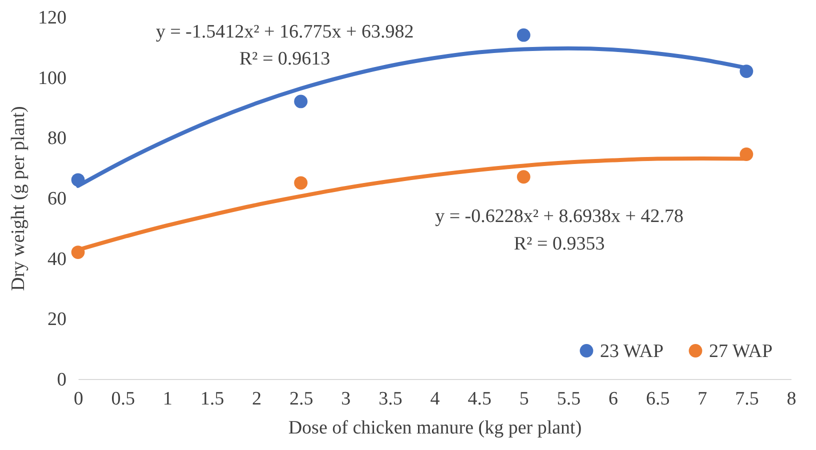  I want to click on annotation: R² = 0.9353, so click(559, 243).